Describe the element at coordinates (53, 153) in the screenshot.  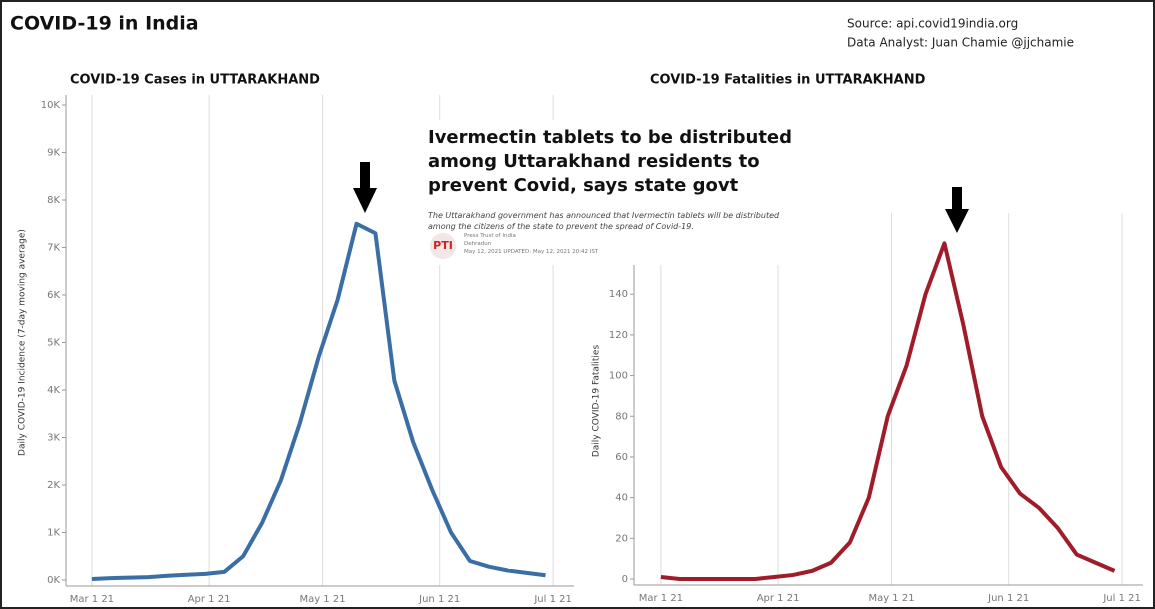
I see `y-tick-label: 9K` at that location.